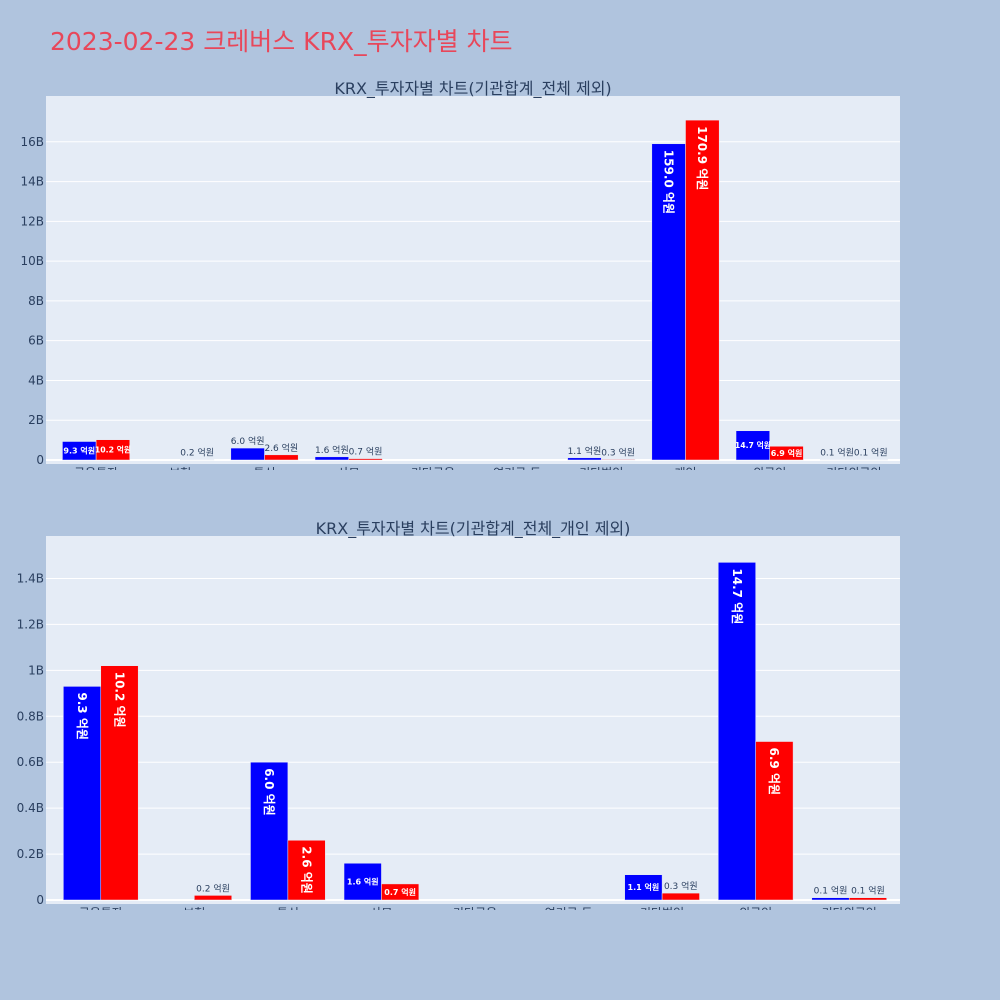 The height and width of the screenshot is (1000, 1000). Describe the element at coordinates (180, 468) in the screenshot. I see `top-x-tick-label: 보험` at that location.